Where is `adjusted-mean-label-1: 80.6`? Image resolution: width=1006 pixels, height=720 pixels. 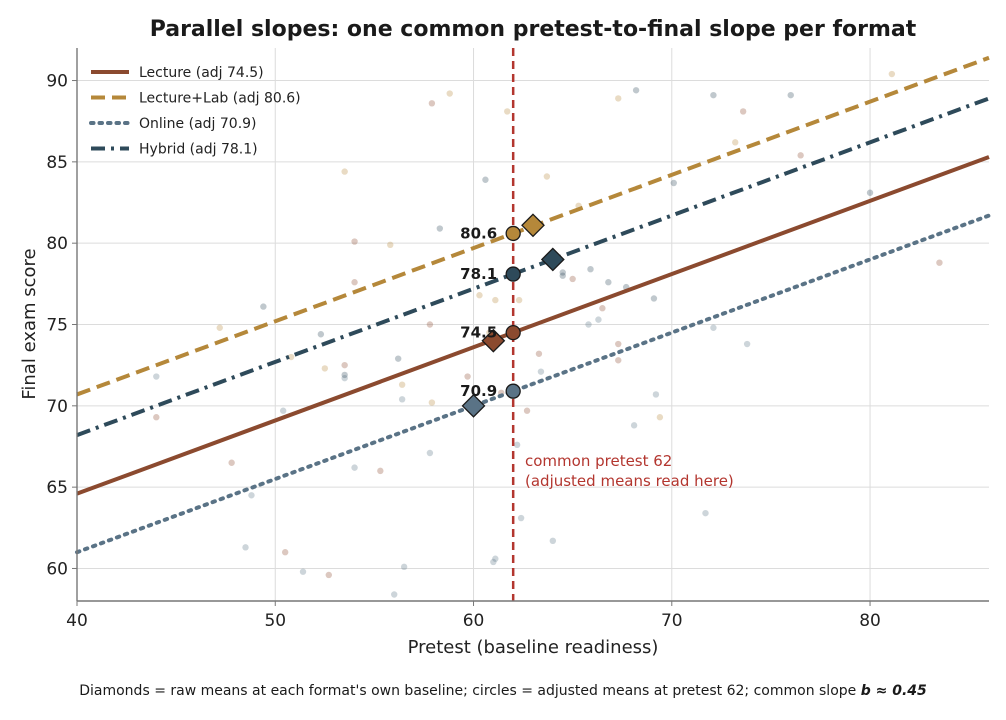
adjusted-mean-label-1: 80.6 is located at coordinates (478, 233).